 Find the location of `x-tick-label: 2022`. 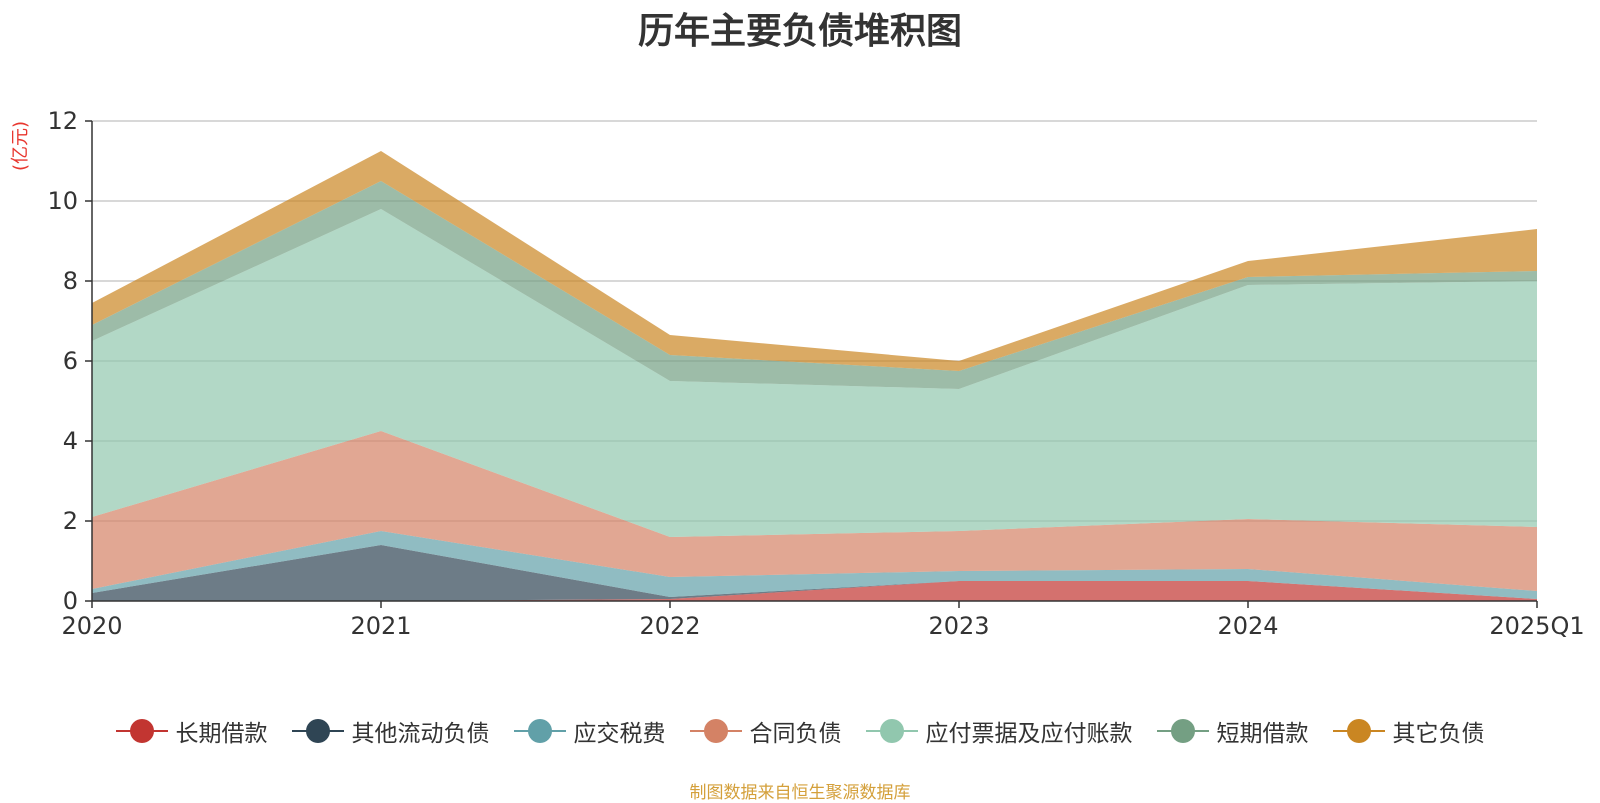

x-tick-label: 2022 is located at coordinates (669, 626).